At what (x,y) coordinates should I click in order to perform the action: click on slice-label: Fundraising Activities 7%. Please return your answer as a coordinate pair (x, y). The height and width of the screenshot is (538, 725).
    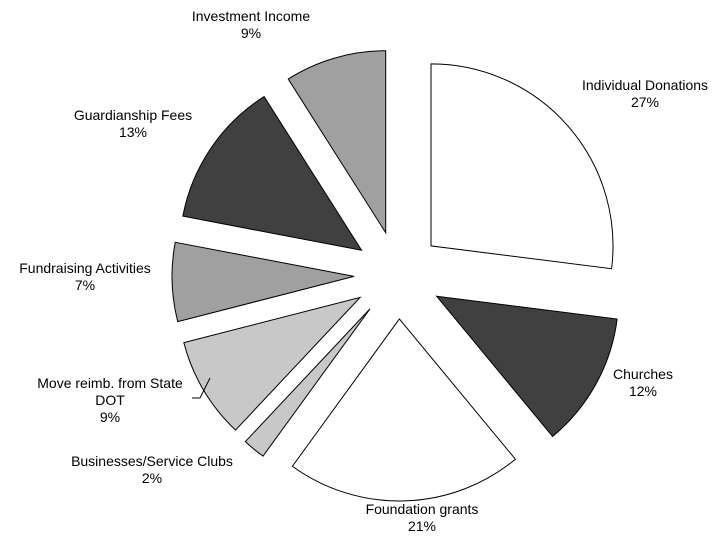
    Looking at the image, I should click on (87, 277).